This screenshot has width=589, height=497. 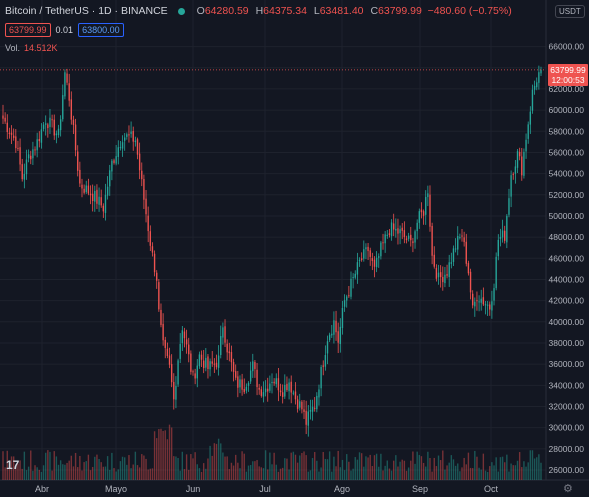 I want to click on tradingview-logo: 17, so click(x=13, y=465).